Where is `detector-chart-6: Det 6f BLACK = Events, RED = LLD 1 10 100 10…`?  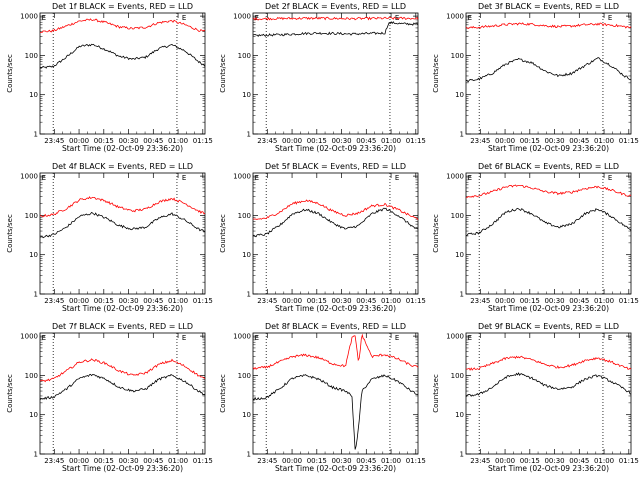
detector-chart-6: Det 6f BLACK = Events, RED = LLD 1 10 100 10… is located at coordinates (535, 237).